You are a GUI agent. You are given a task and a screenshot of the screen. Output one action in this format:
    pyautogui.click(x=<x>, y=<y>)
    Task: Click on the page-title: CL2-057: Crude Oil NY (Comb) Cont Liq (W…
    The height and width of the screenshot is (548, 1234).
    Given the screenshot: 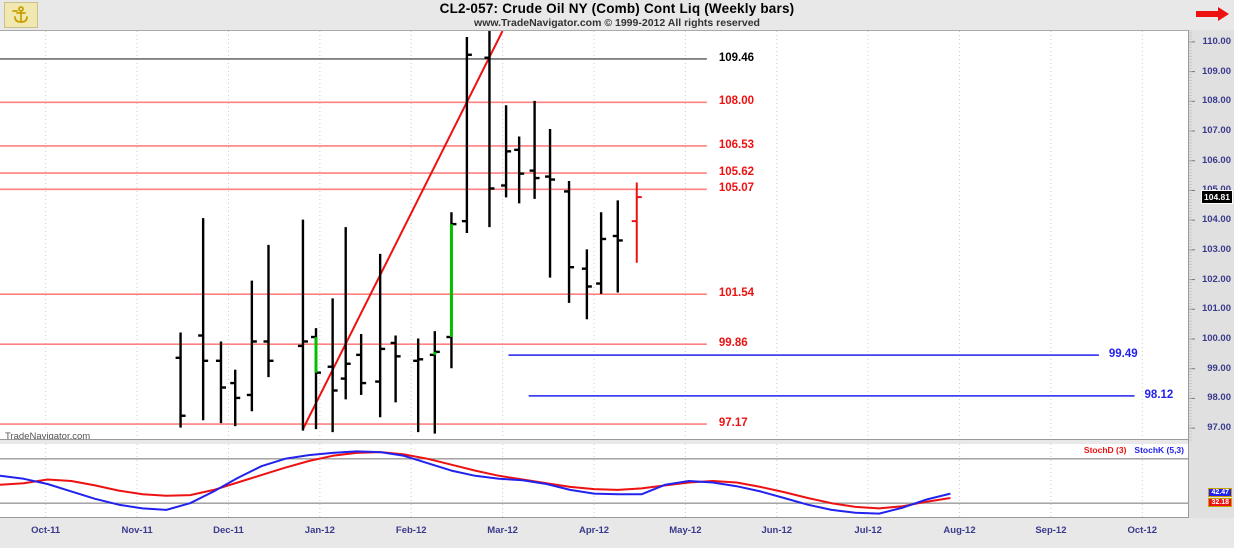 What is the action you would take?
    pyautogui.click(x=617, y=8)
    